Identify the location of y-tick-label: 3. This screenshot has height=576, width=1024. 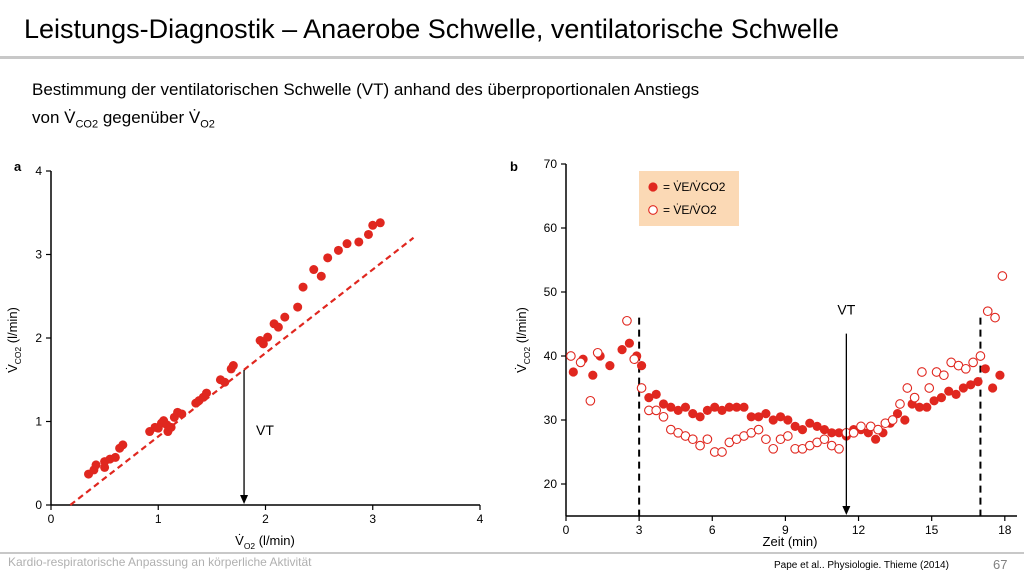
(38, 255).